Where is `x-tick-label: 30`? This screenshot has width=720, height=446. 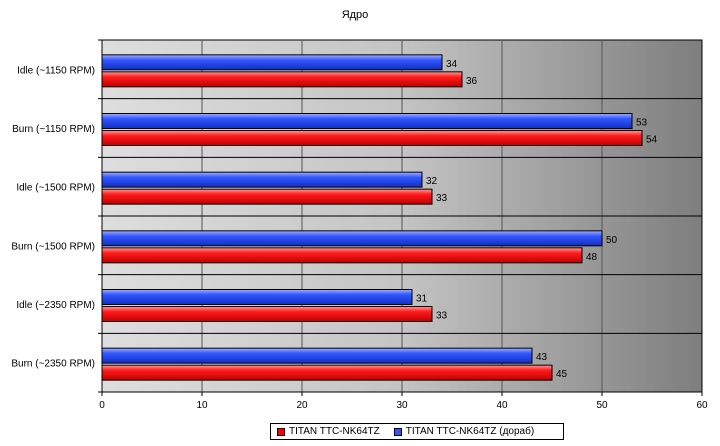
x-tick-label: 30 is located at coordinates (402, 405).